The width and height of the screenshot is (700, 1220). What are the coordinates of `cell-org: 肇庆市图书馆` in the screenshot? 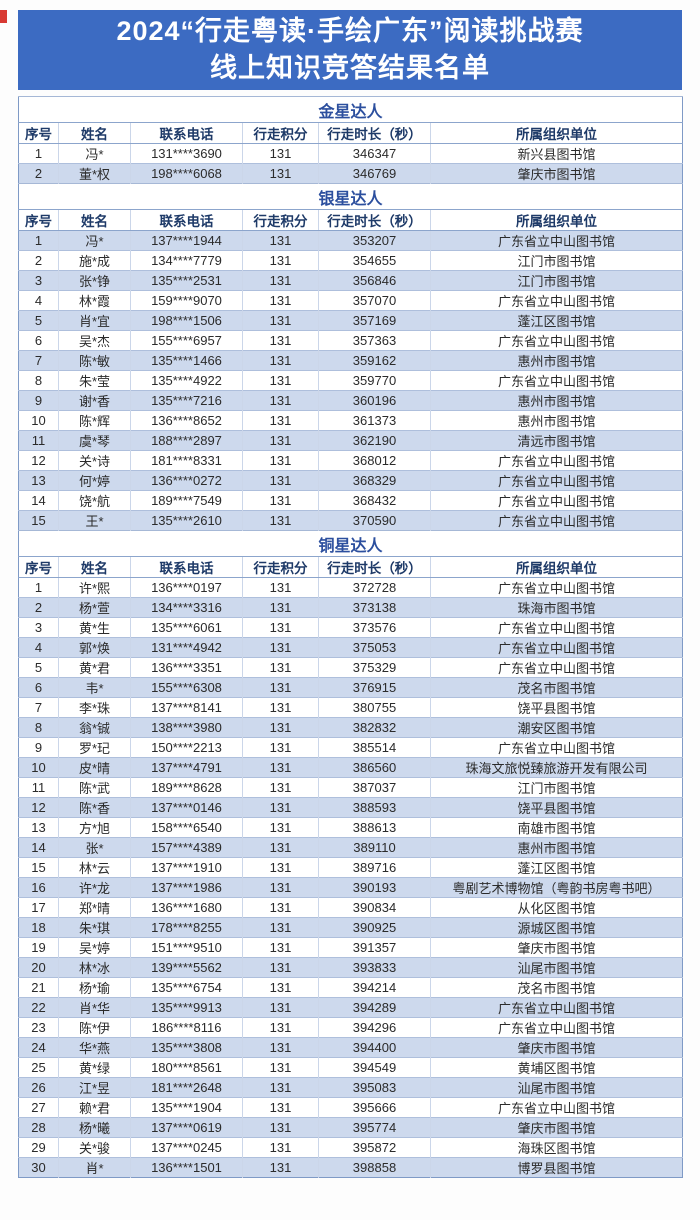 It's located at (556, 173).